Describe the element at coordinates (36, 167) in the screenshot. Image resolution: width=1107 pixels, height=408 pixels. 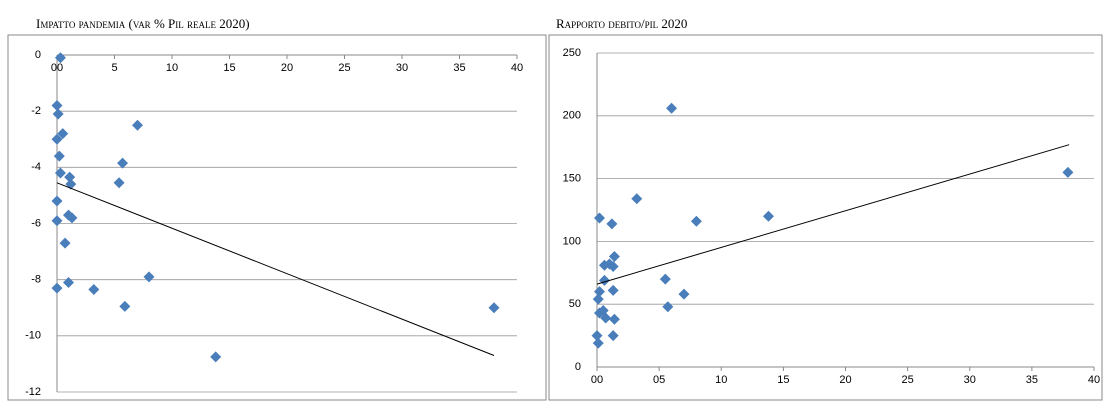
I see `y-tick-label: -4` at that location.